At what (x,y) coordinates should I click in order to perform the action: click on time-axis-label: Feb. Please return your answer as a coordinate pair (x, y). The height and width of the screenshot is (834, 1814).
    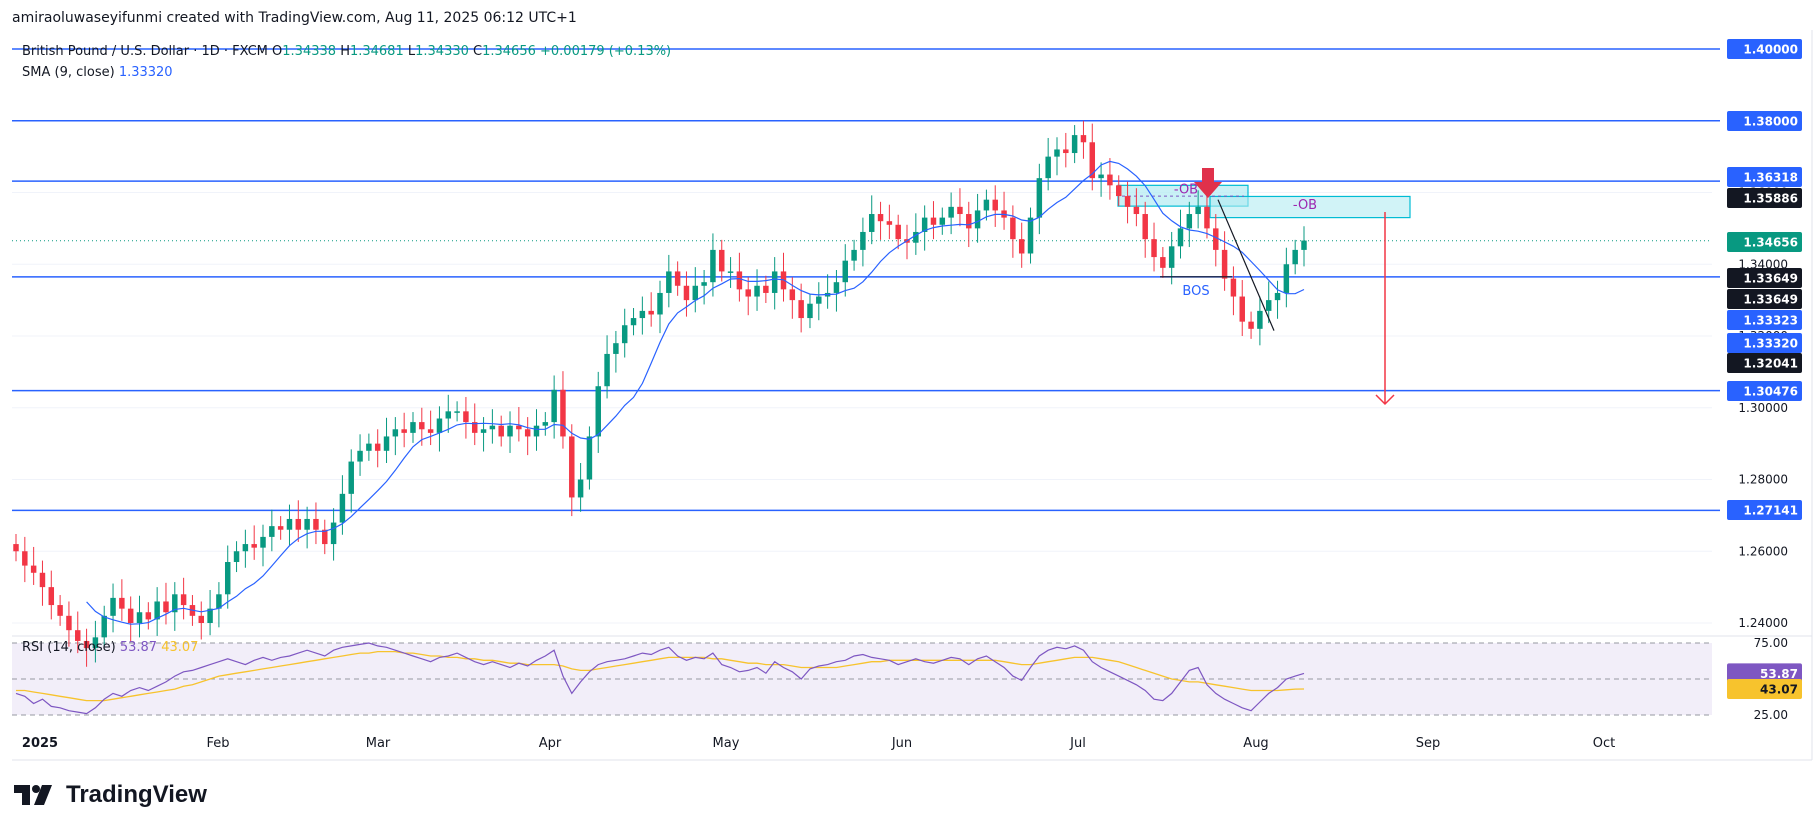
    Looking at the image, I should click on (217, 743).